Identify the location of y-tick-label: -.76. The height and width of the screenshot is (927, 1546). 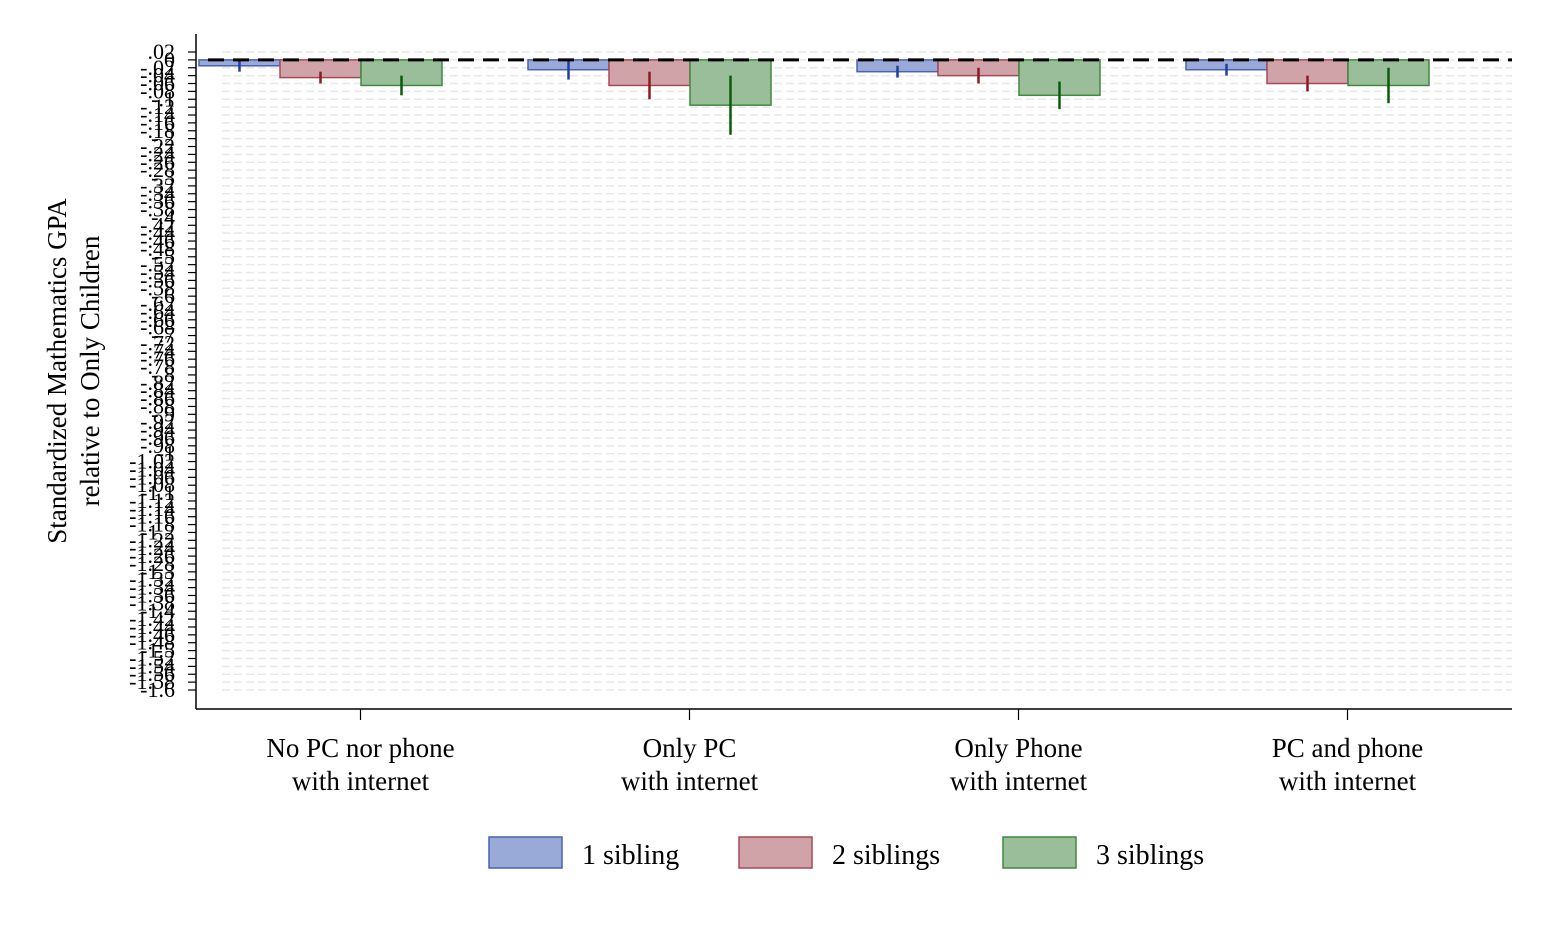
(157, 358).